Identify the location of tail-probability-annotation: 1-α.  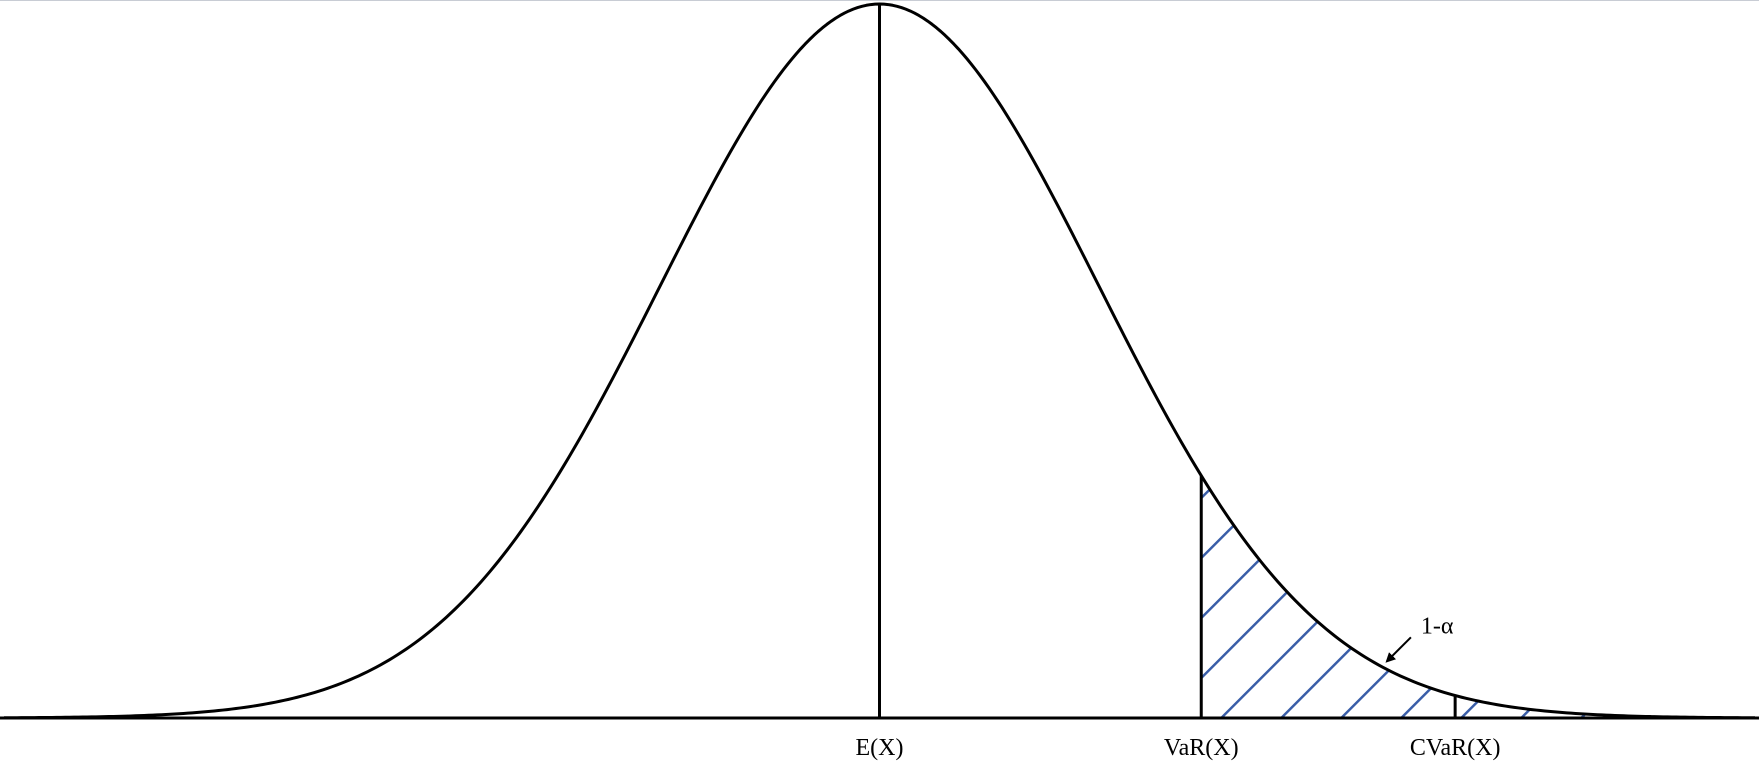
(1419, 638).